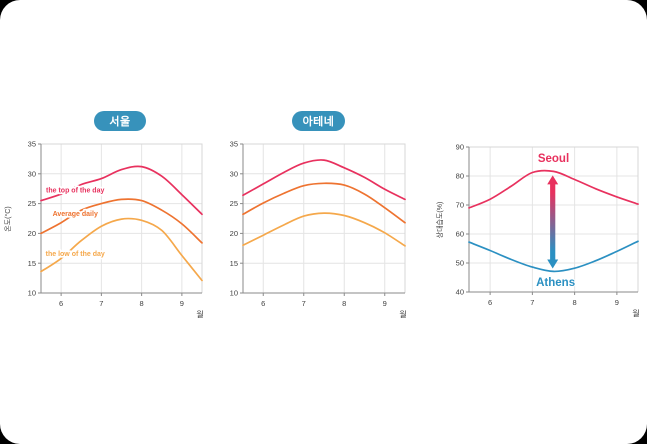  Describe the element at coordinates (555, 283) in the screenshot. I see `annotation-label-athens: Athens` at that location.